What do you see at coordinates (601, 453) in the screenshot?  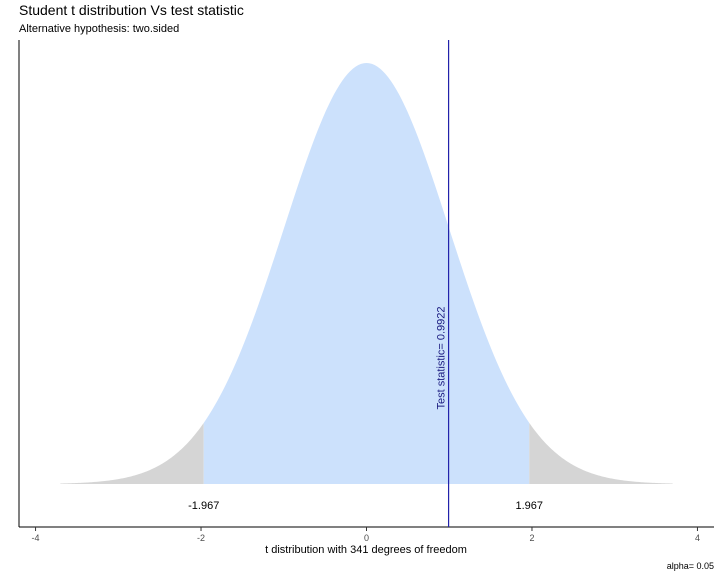 I see `rejection-region-right` at bounding box center [601, 453].